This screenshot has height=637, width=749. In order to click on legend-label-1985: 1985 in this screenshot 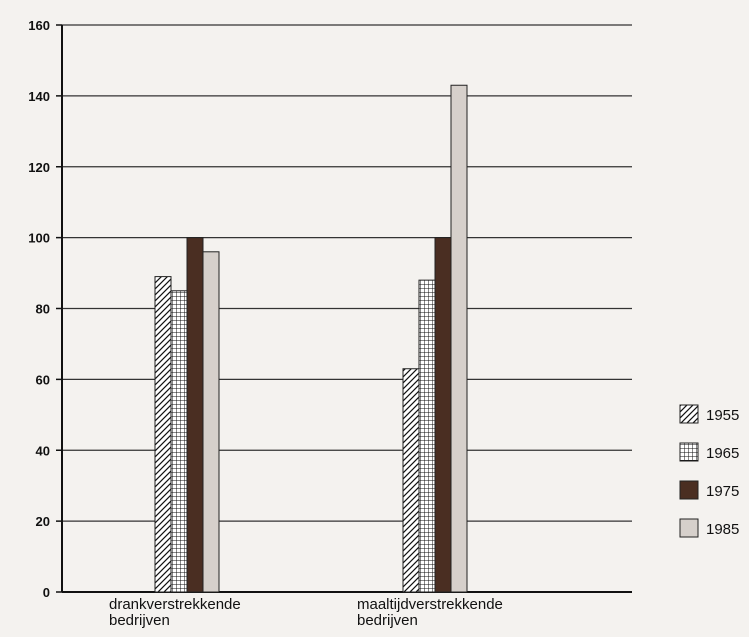, I will do `click(722, 529)`.